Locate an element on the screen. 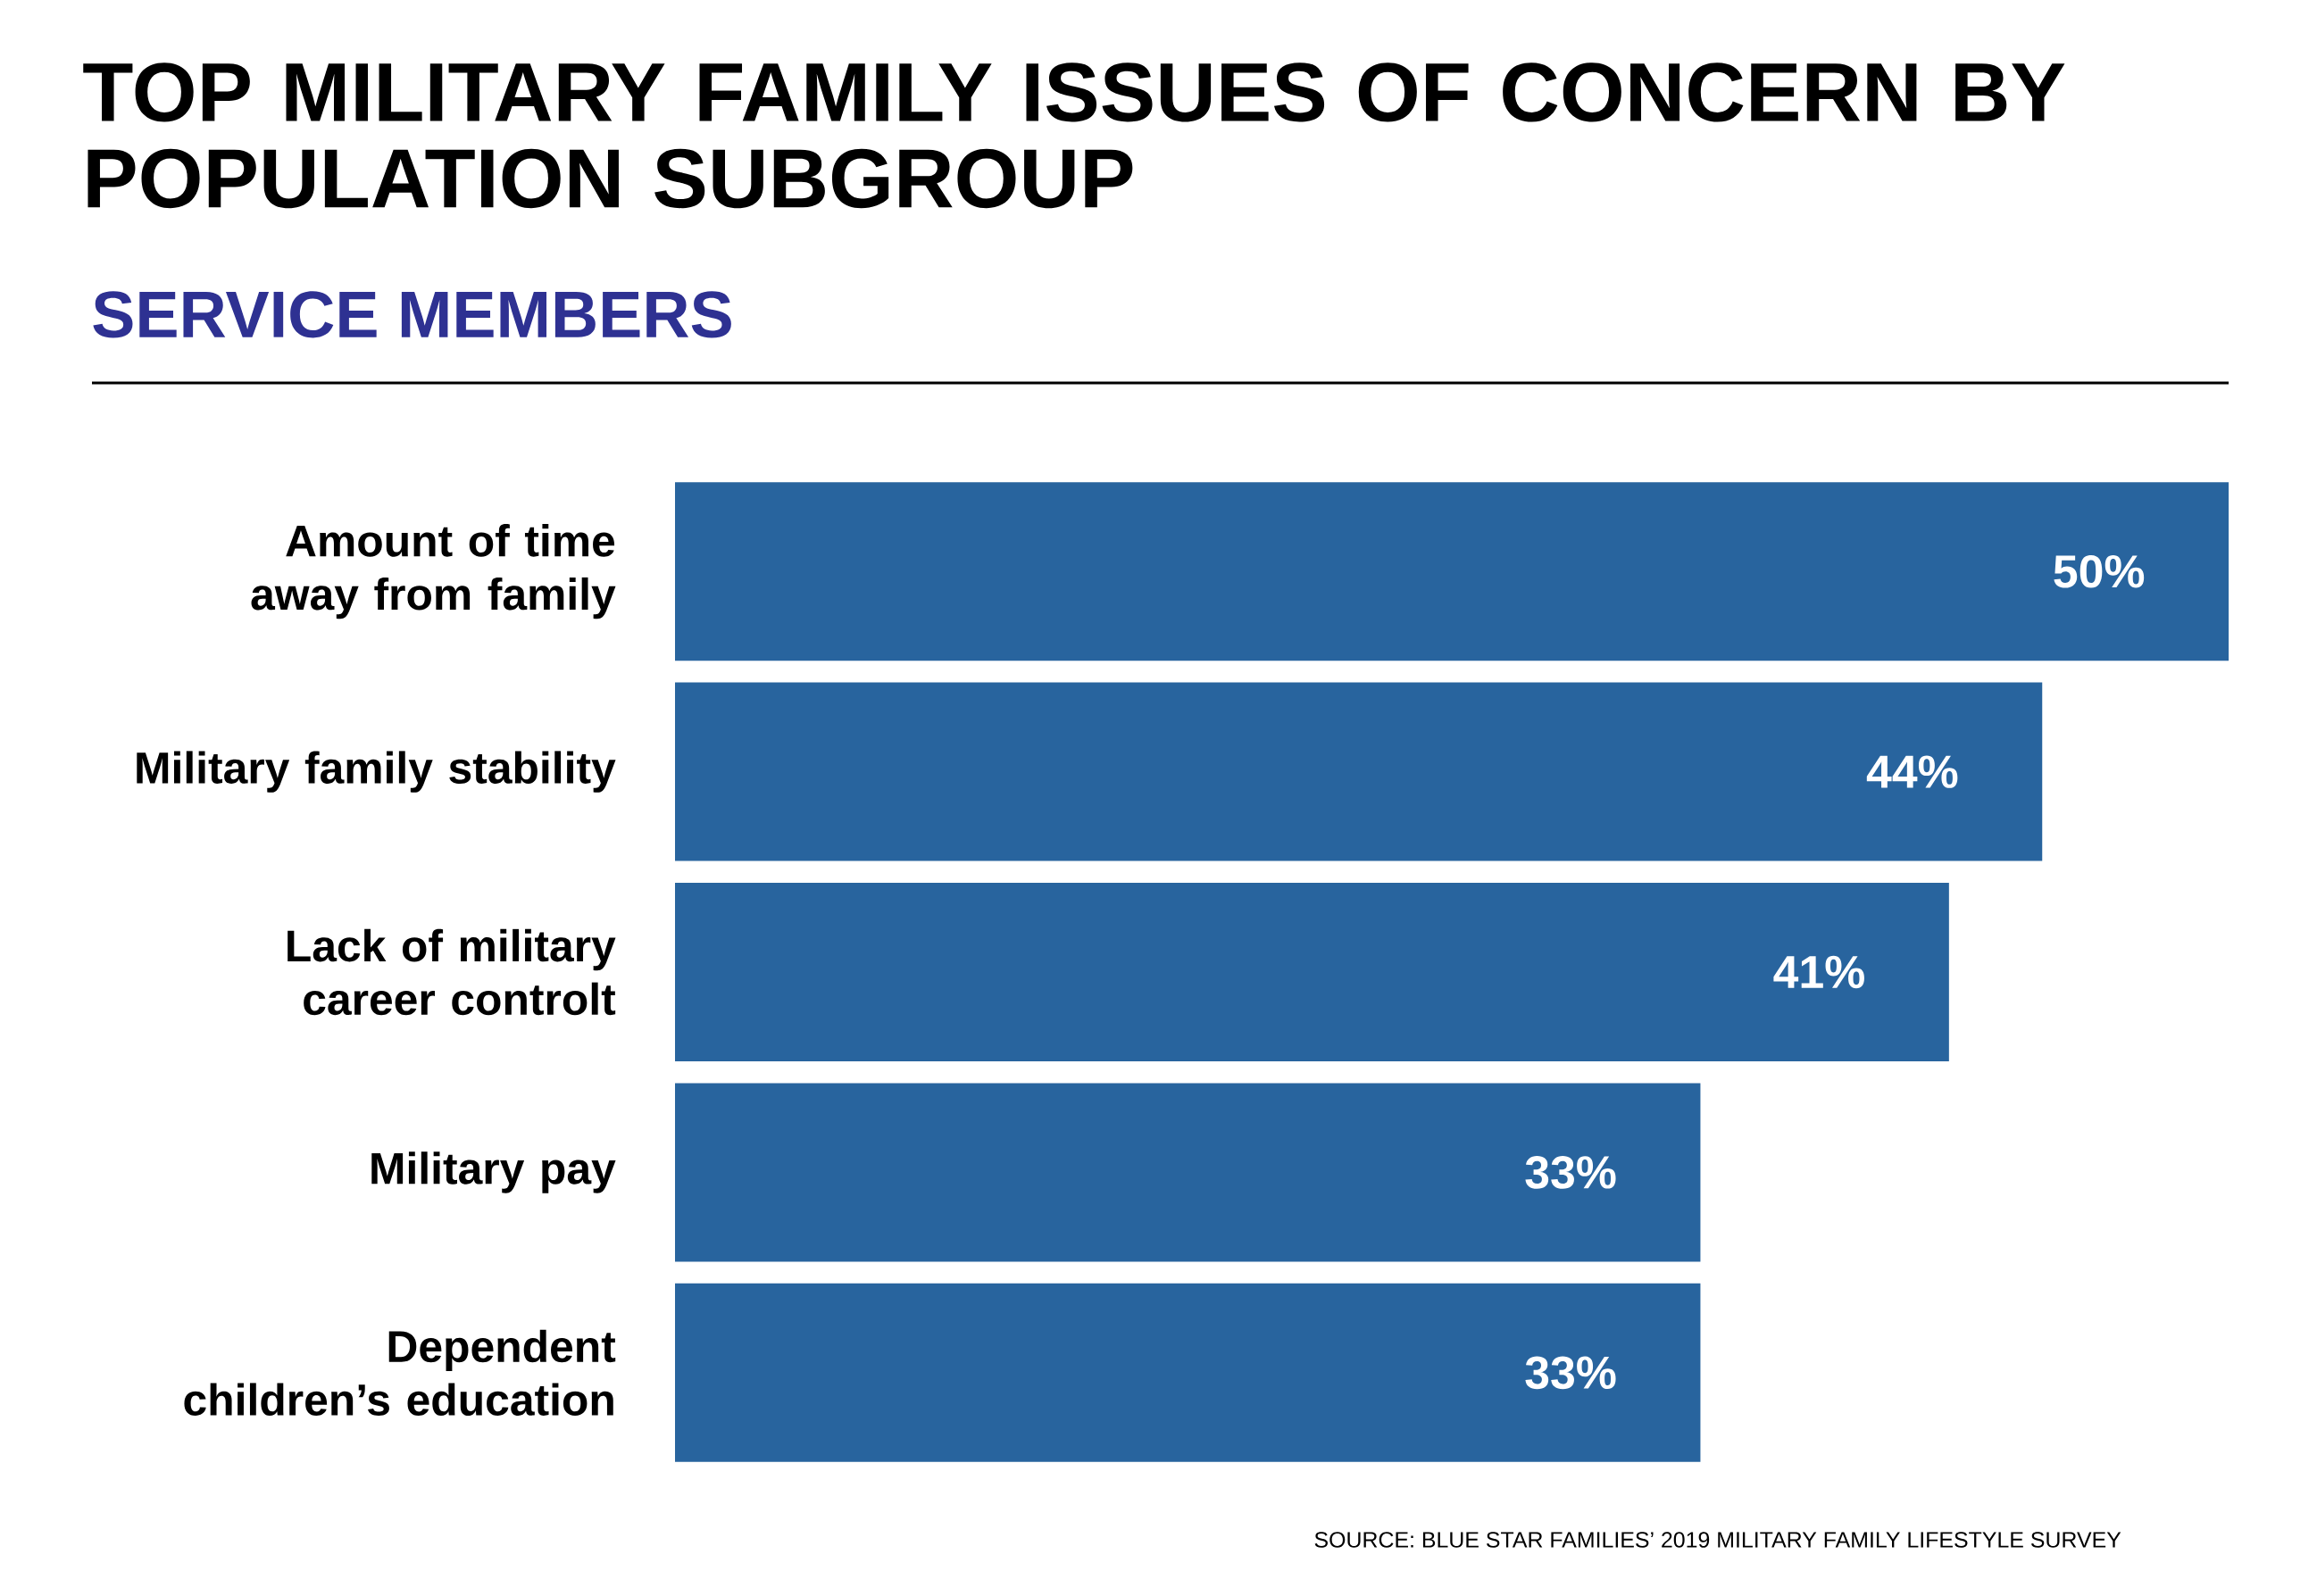 This screenshot has width=2317, height=1596. y-tick-label: Amount of time away from family is located at coordinates (433, 571).